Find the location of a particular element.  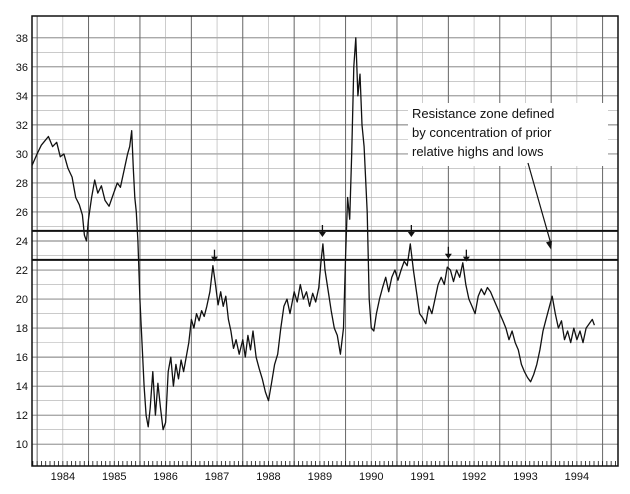

y-tick-label: 22 is located at coordinates (22, 271).